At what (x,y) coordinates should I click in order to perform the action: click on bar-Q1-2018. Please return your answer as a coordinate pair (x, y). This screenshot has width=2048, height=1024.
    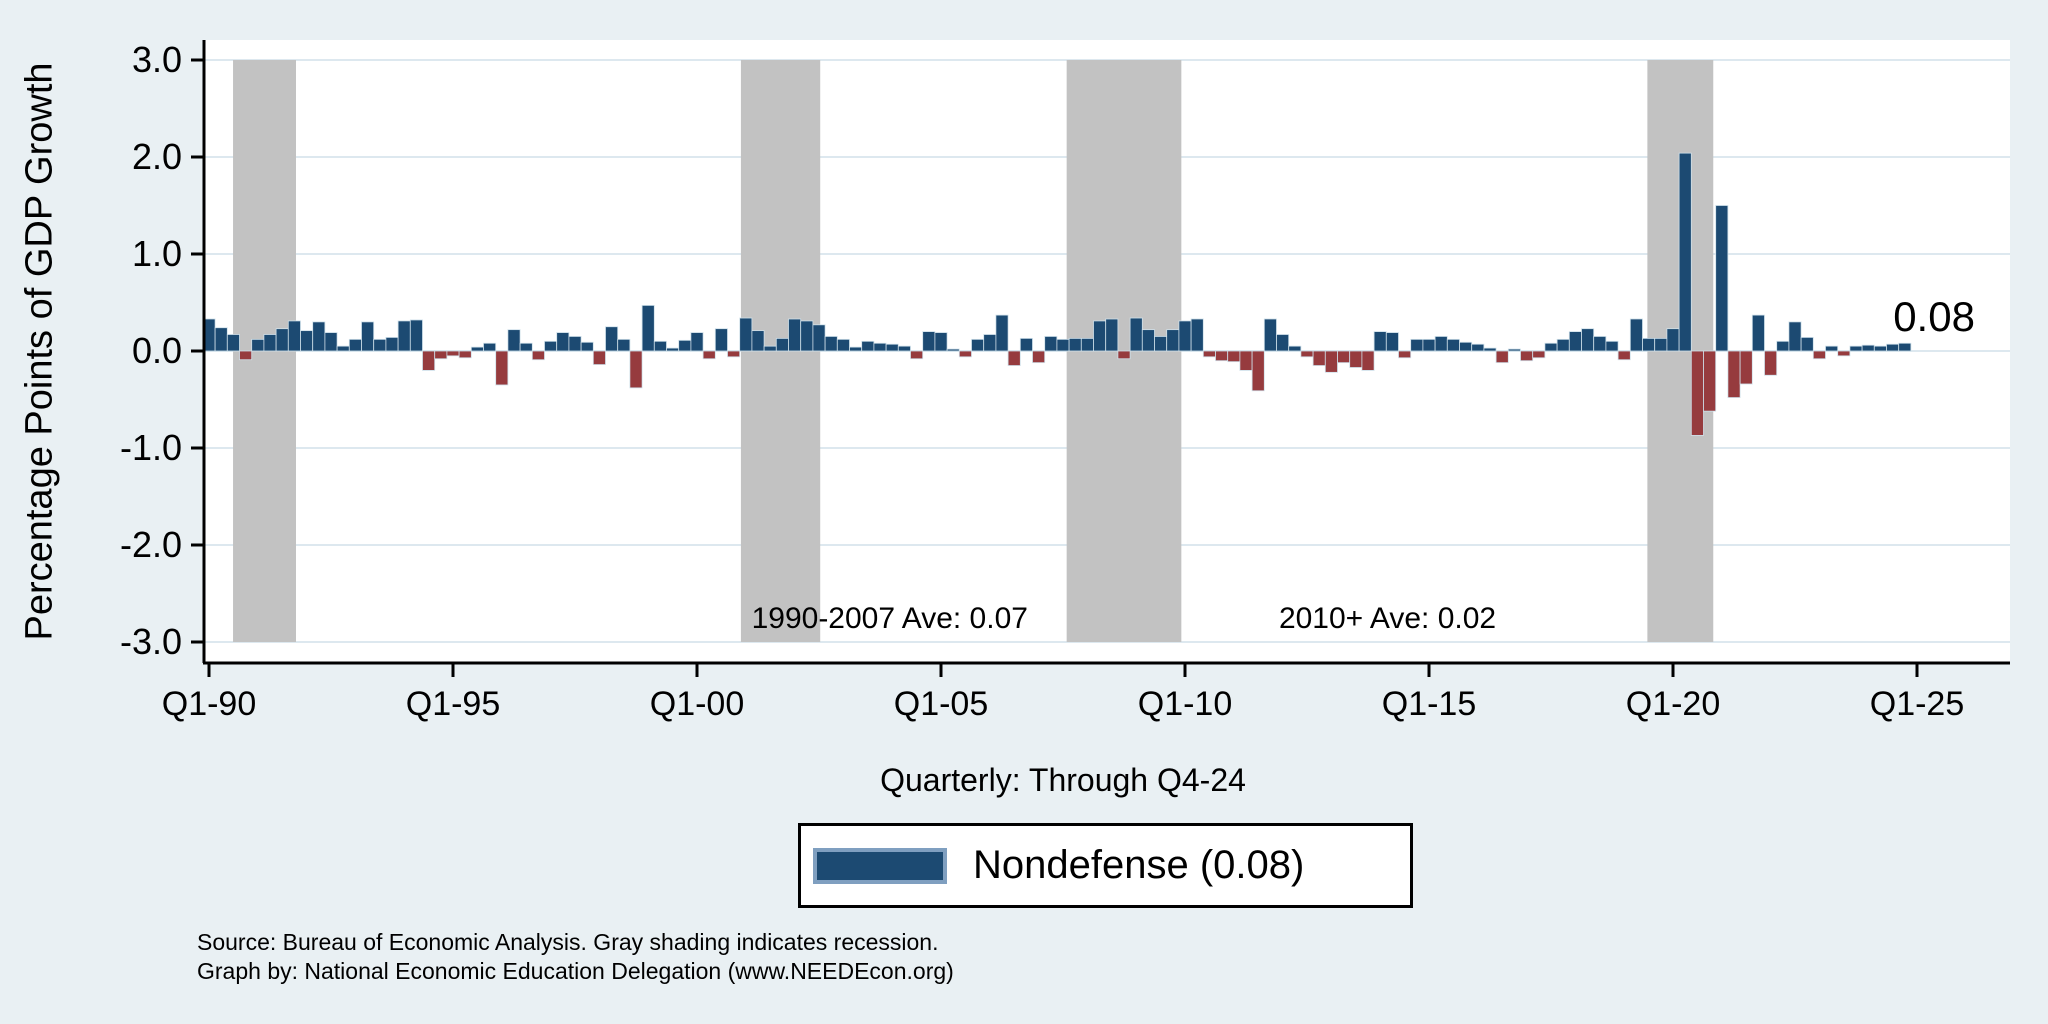
    Looking at the image, I should click on (1575, 341).